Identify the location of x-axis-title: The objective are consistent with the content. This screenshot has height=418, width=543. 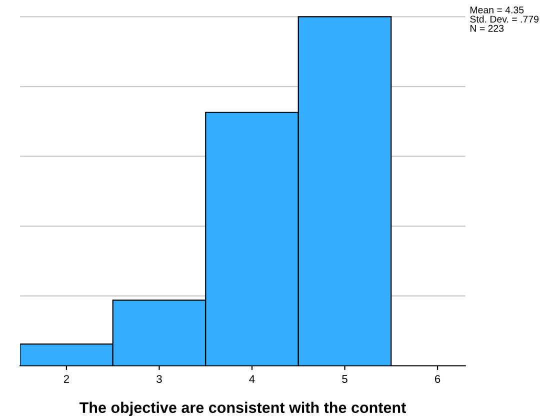
(242, 409).